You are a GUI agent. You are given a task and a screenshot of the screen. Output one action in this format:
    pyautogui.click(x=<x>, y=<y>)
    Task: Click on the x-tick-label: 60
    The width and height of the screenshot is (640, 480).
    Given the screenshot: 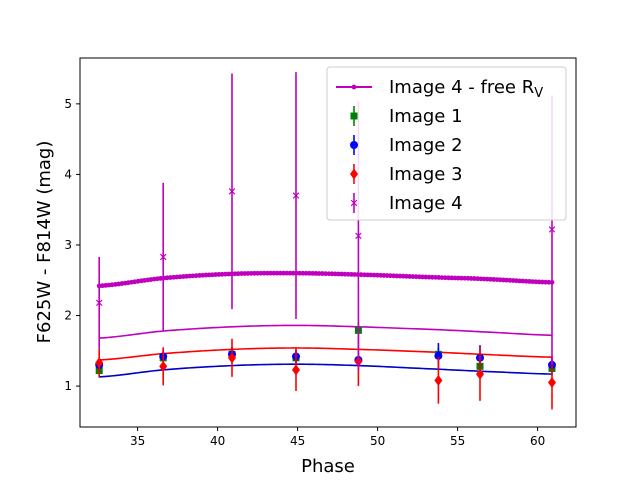 What is the action you would take?
    pyautogui.click(x=537, y=441)
    